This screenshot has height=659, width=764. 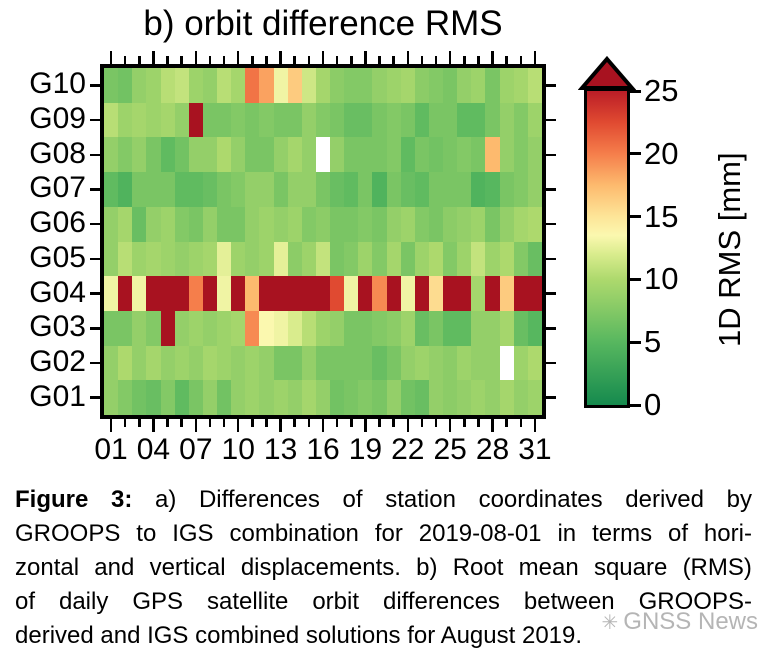 I want to click on y-axis-label: G04, so click(x=57, y=292).